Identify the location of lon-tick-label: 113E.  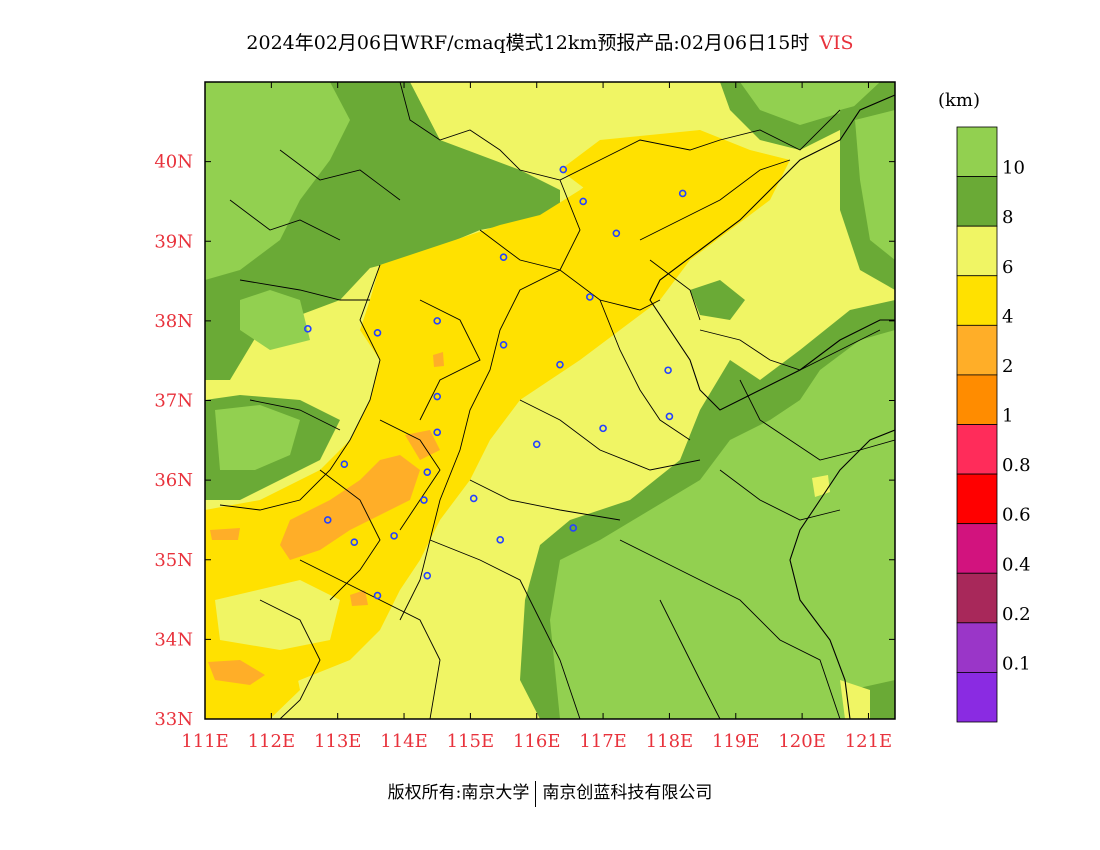
(338, 741).